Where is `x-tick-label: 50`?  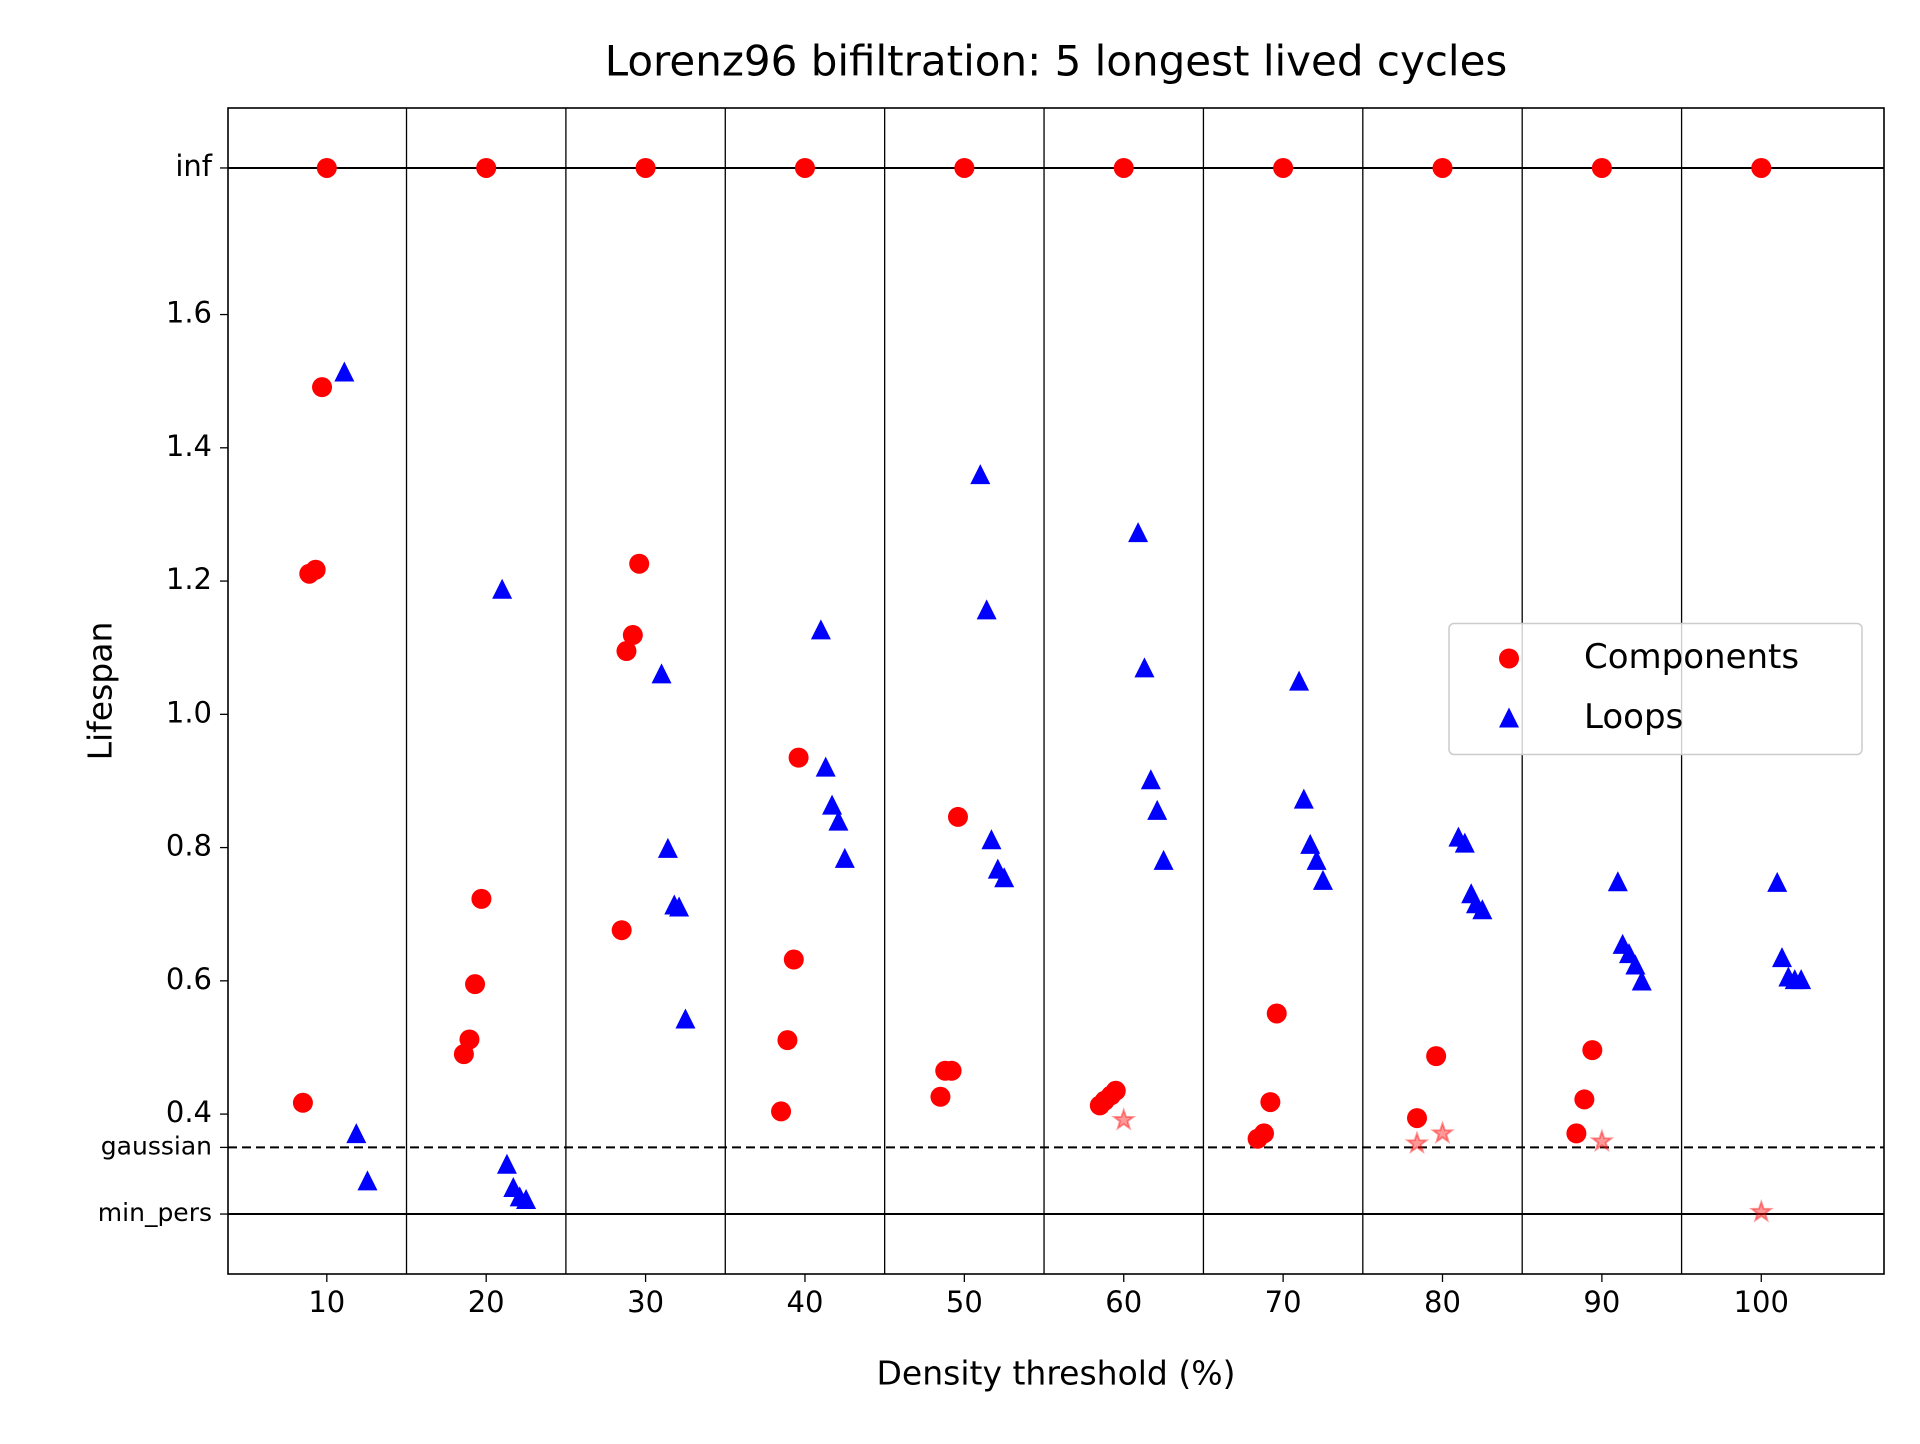 x-tick-label: 50 is located at coordinates (964, 1302).